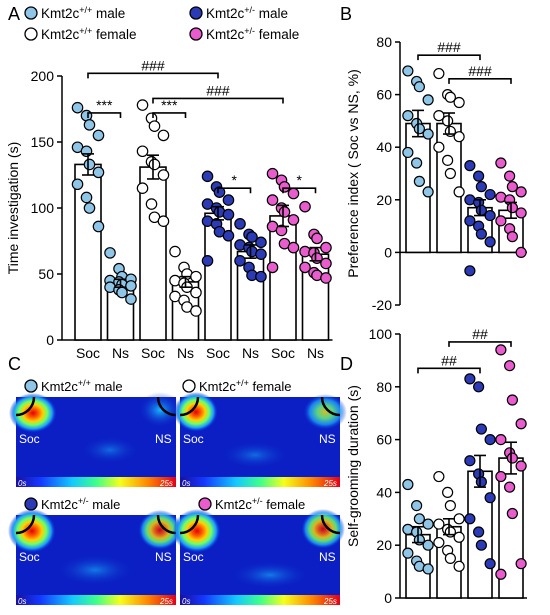  I want to click on legend-item-wt-female: Kmt2c+/+ female, so click(80, 34).